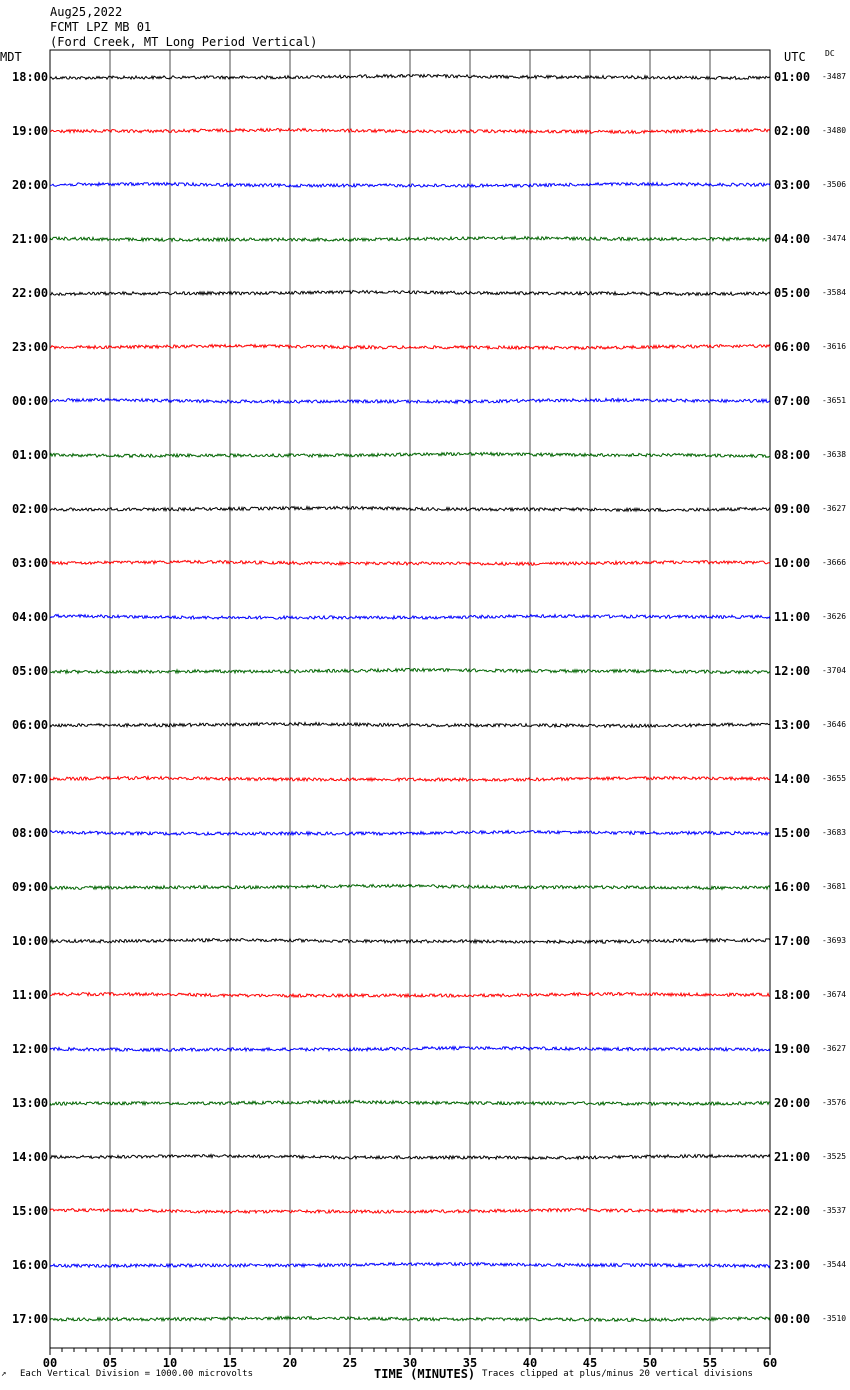 The image size is (850, 1390). Describe the element at coordinates (30, 563) in the screenshot. I see `local-time-label: 03:00` at that location.